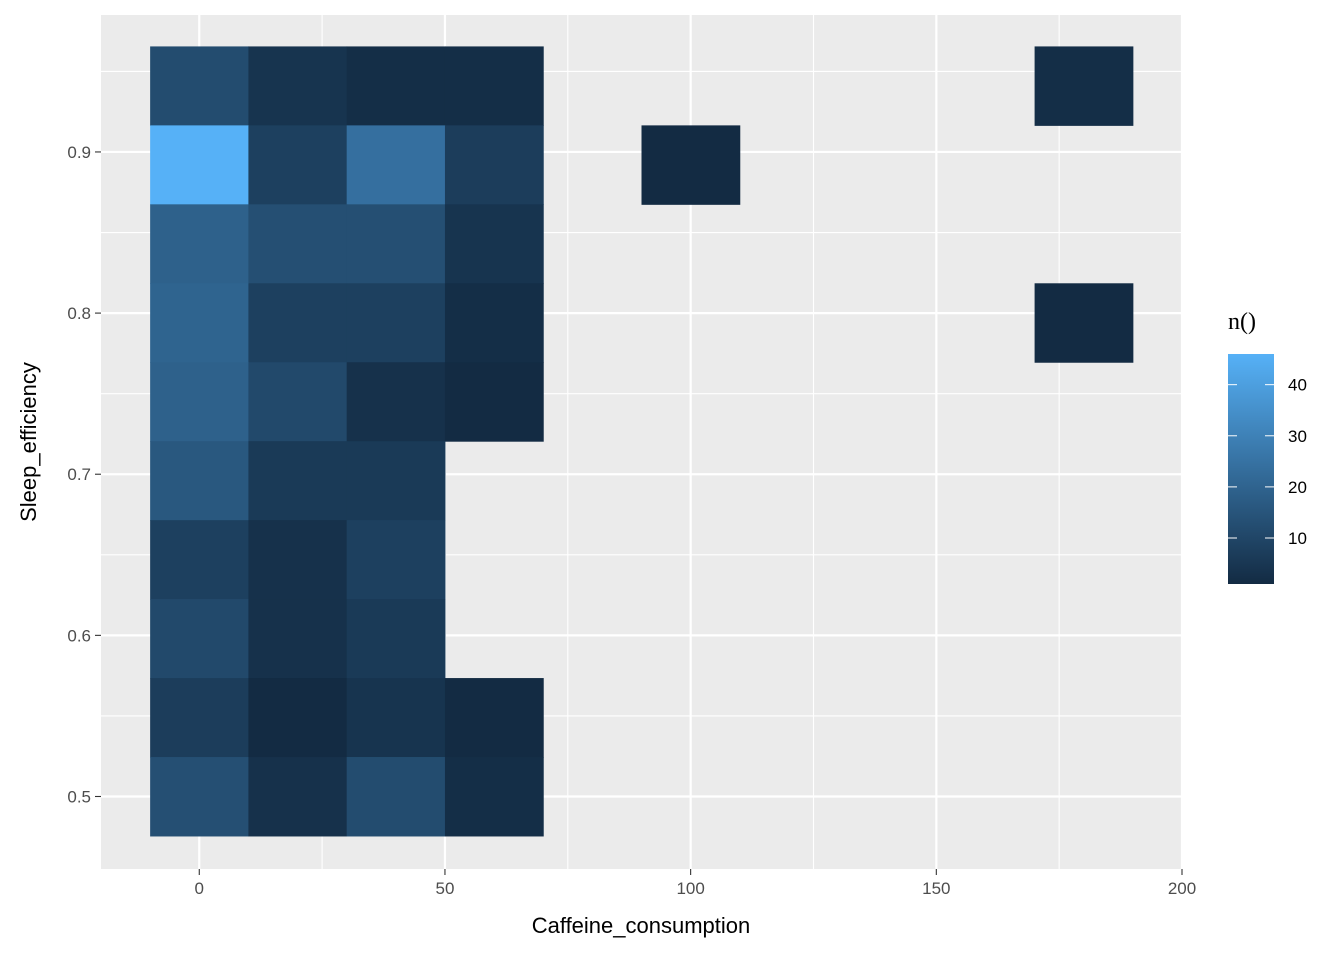 This screenshot has width=1344, height=960. I want to click on legend-ticks: 10 20 30 40, so click(1267, 462).